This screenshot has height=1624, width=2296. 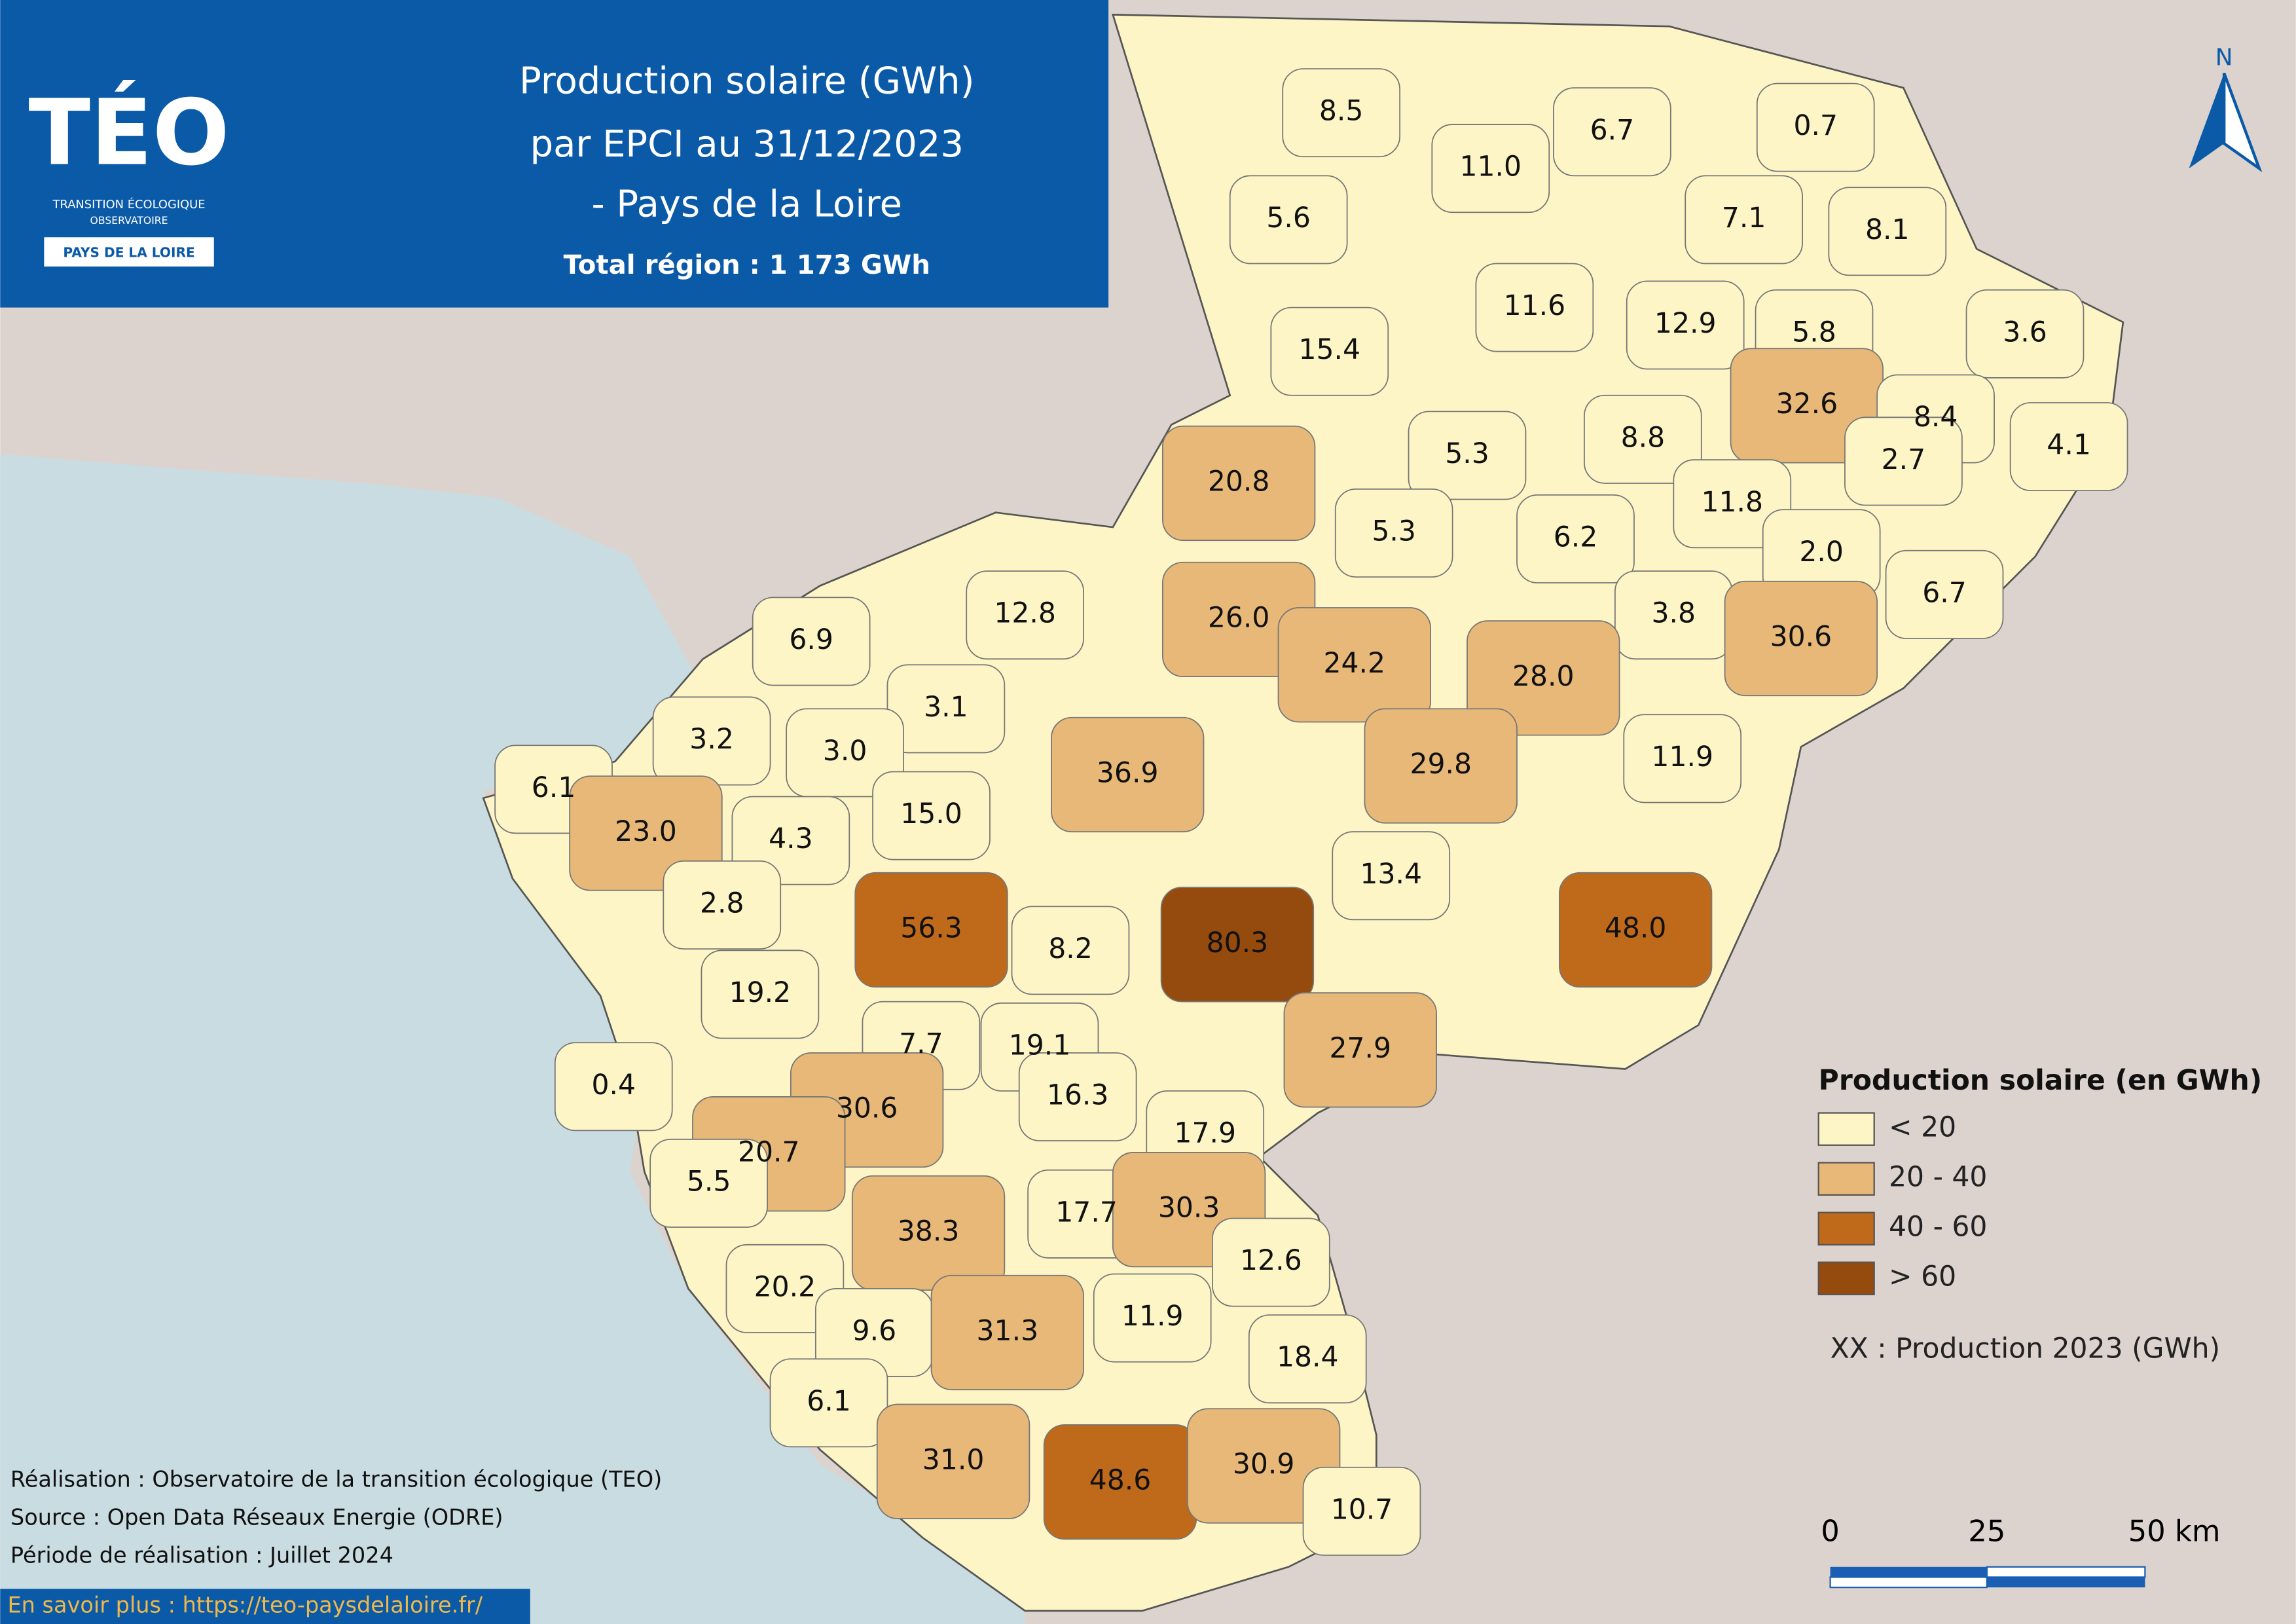 I want to click on epci-label: 15.0, so click(x=931, y=814).